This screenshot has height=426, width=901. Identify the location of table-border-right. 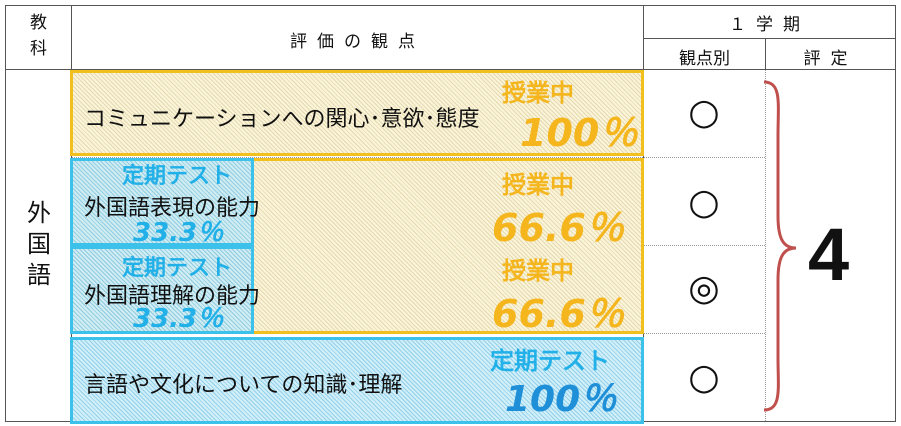
(895, 213).